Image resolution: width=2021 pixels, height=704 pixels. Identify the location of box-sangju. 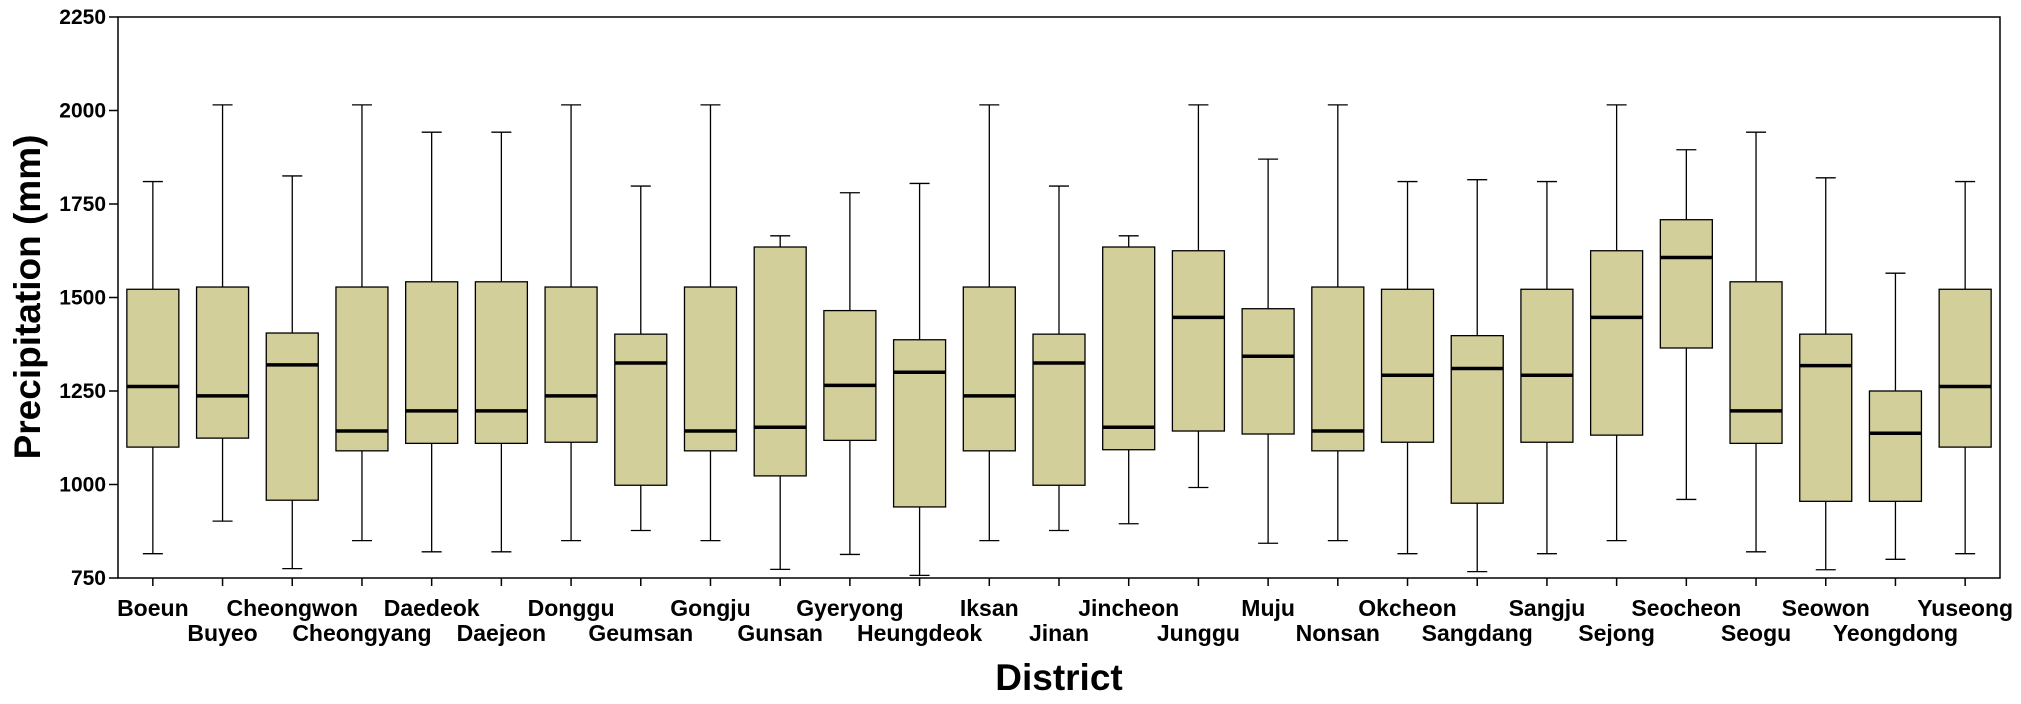
(1547, 367).